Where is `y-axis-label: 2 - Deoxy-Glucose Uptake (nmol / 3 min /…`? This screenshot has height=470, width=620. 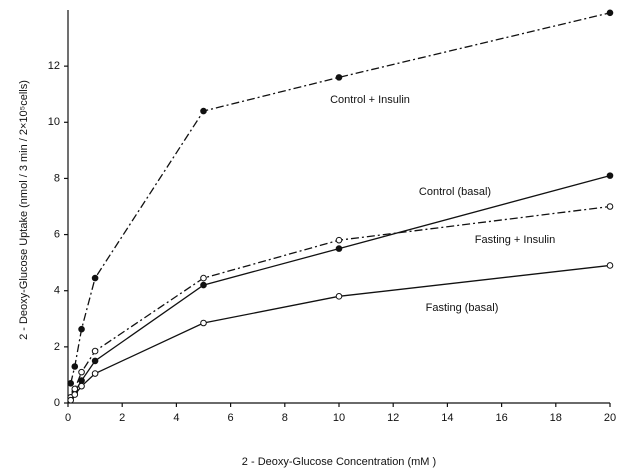
y-axis-label: 2 - Deoxy-Glucose Uptake (nmol / 3 min /… is located at coordinates (24, 210).